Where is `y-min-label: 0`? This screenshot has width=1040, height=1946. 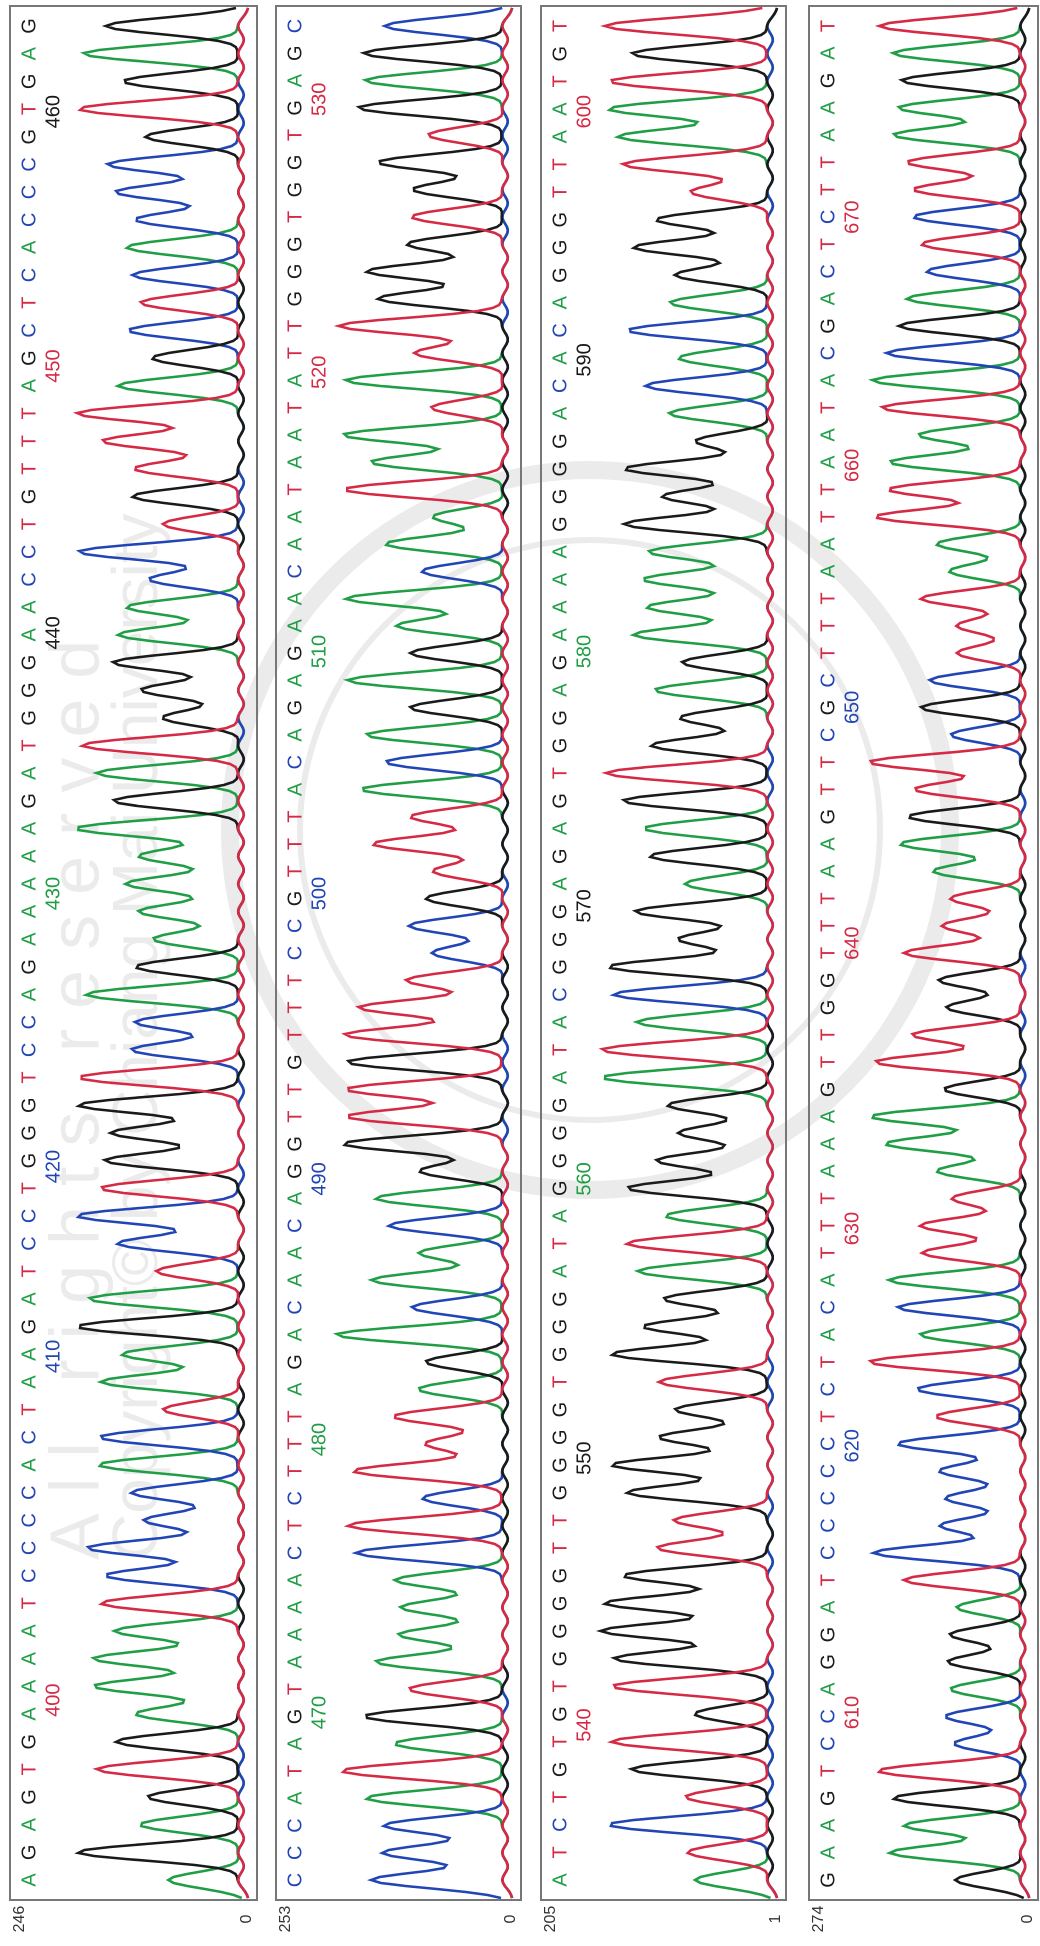
y-min-label: 0 is located at coordinates (510, 1918).